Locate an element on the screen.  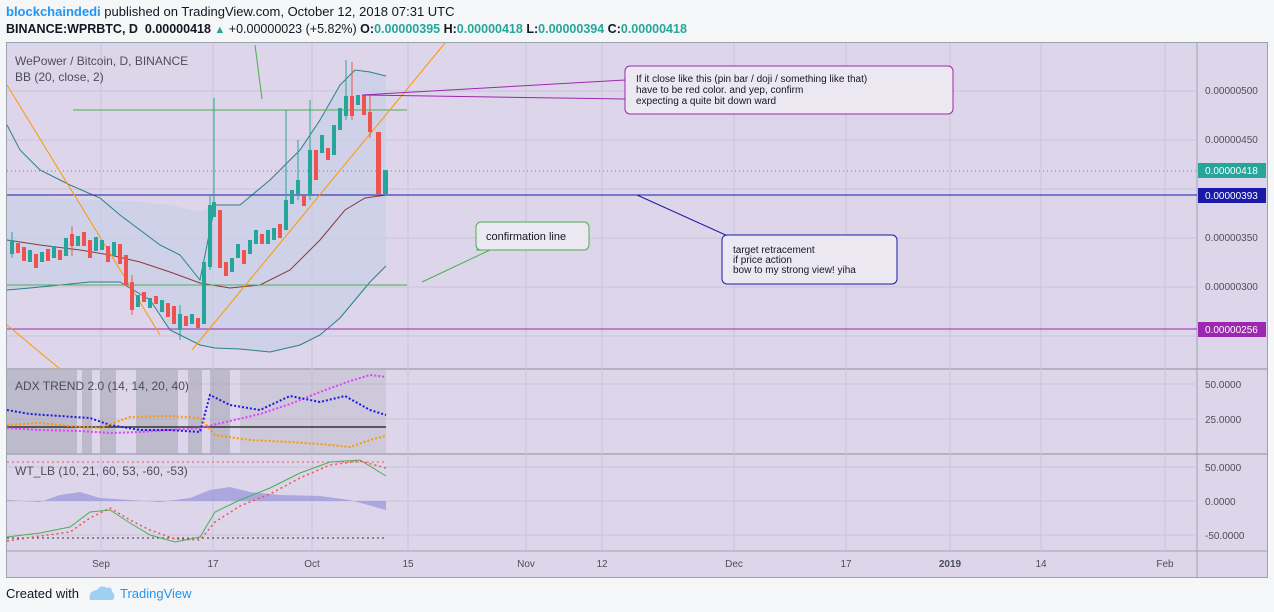
x-tick-2019: 2019 is located at coordinates (950, 564).